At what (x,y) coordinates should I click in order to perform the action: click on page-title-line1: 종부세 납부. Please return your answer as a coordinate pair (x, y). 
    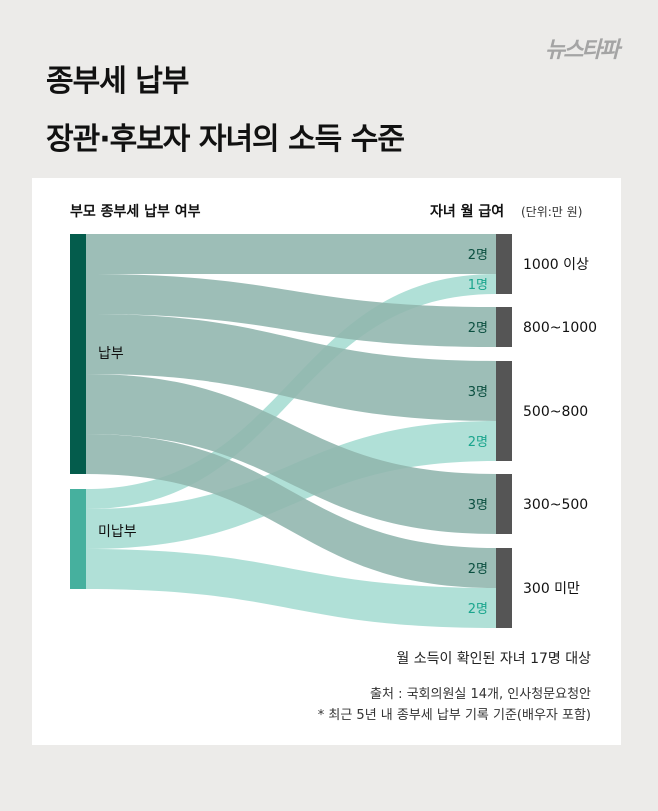
    Looking at the image, I should click on (117, 81).